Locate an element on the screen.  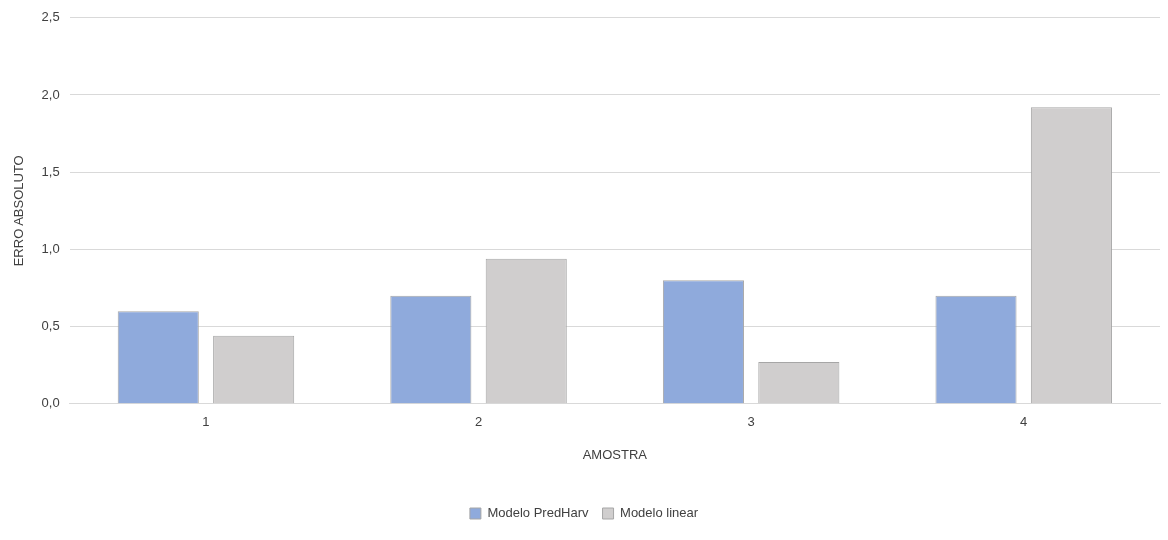
y-axis-title: ERRO ABSOLUTO is located at coordinates (19, 211).